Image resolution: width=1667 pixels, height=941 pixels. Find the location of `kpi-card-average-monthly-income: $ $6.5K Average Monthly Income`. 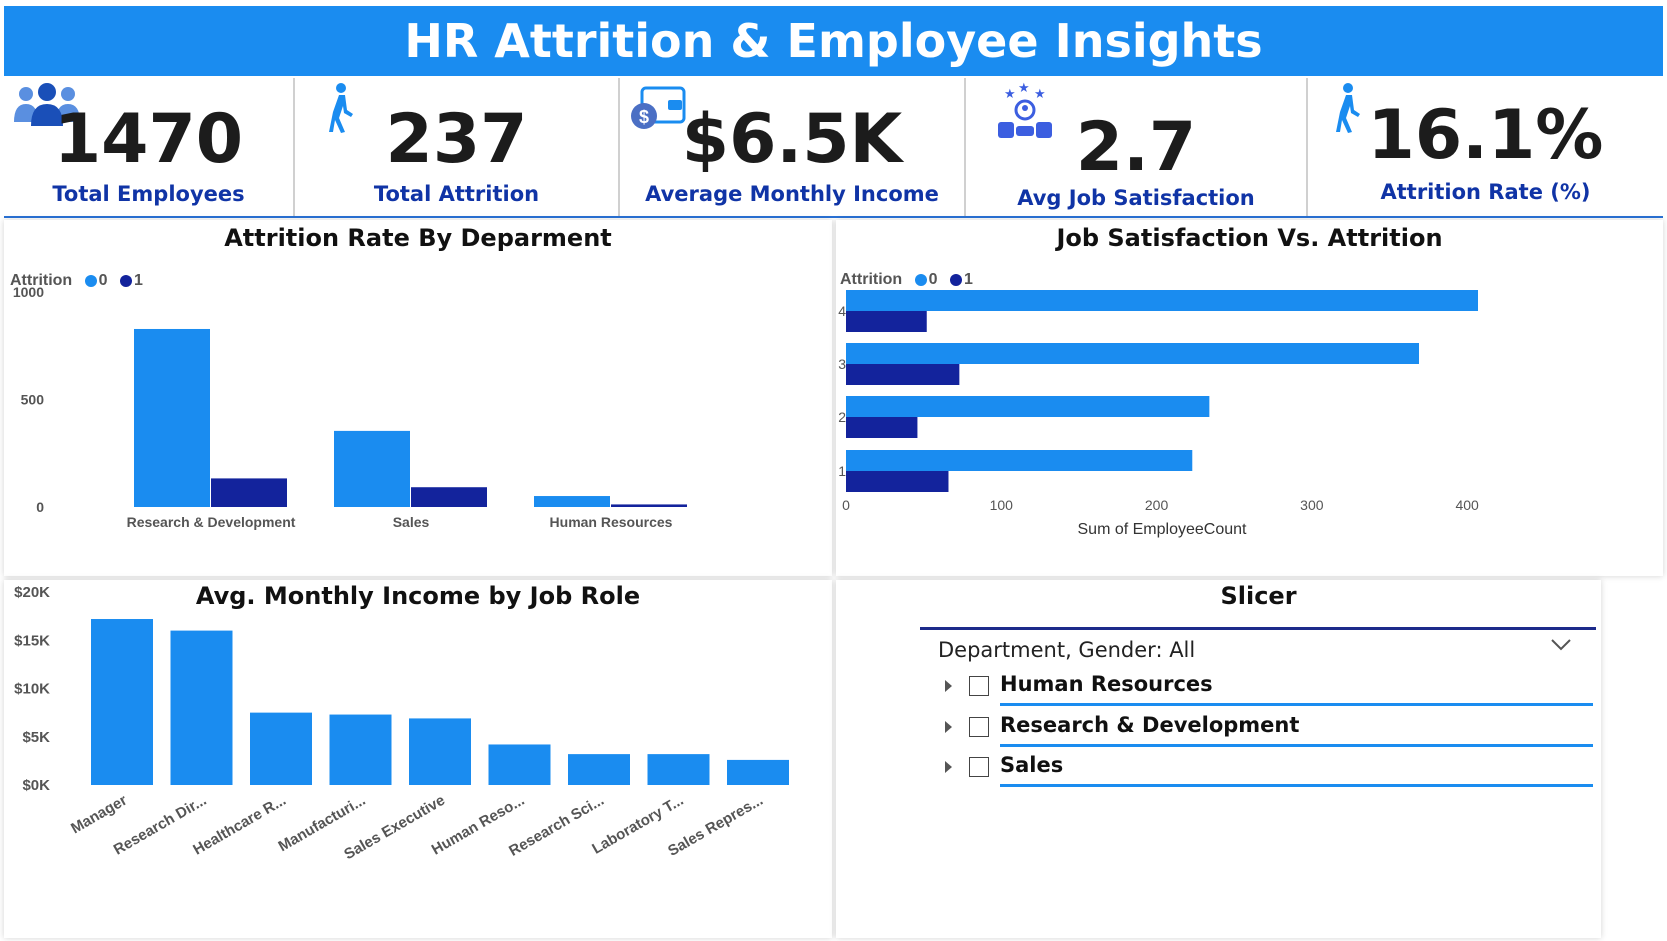

kpi-card-average-monthly-income: $ $6.5K Average Monthly Income is located at coordinates (793, 147).